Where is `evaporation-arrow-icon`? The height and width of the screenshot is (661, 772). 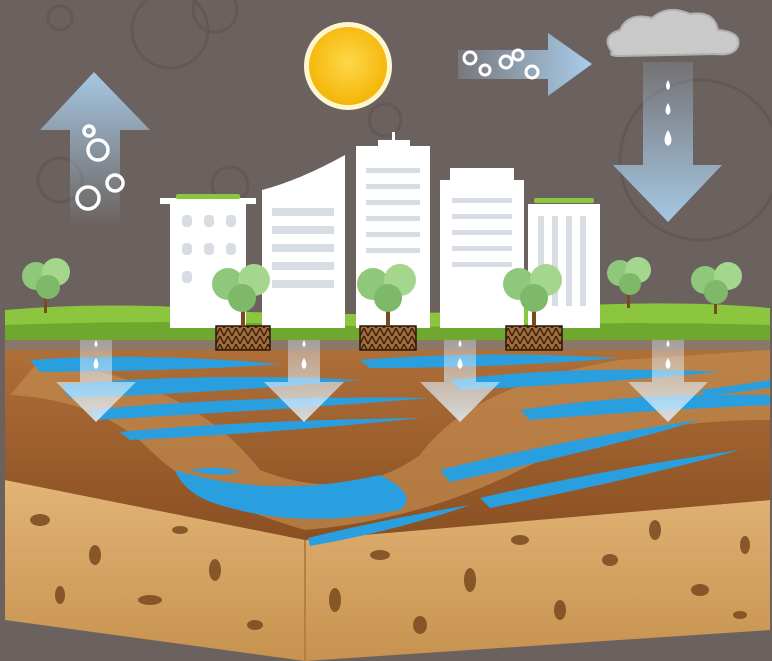
evaporation-arrow-icon is located at coordinates (95, 148).